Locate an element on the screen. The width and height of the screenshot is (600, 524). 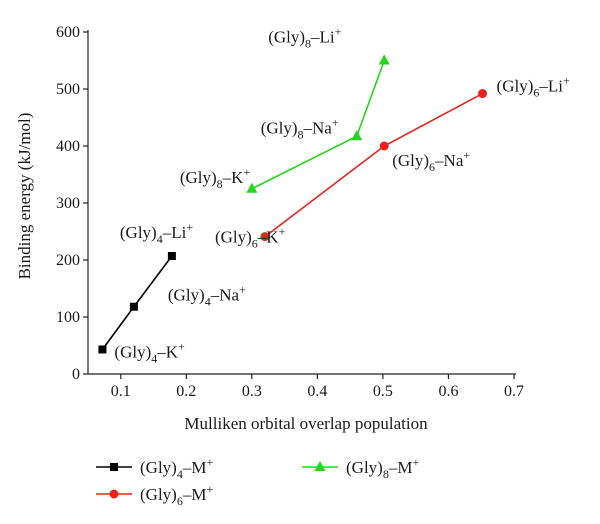
y-tick-label: 100 is located at coordinates (68, 317).